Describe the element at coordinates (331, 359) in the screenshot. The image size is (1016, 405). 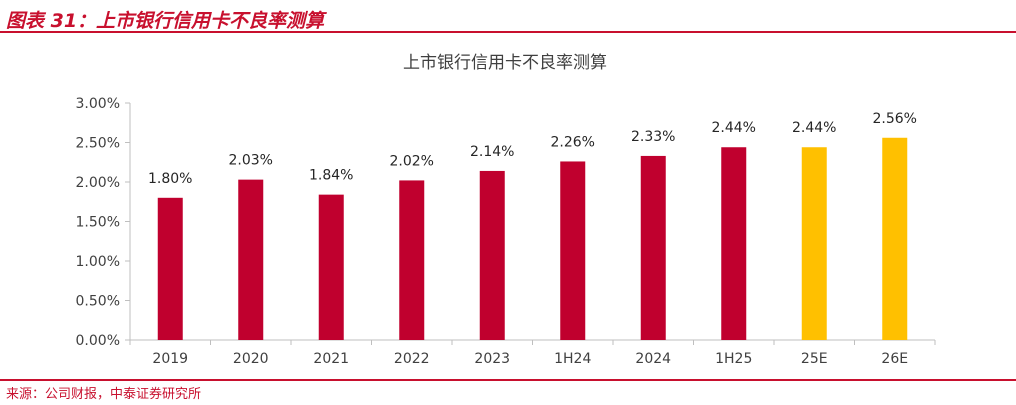
I see `x-tick-label: 2021` at that location.